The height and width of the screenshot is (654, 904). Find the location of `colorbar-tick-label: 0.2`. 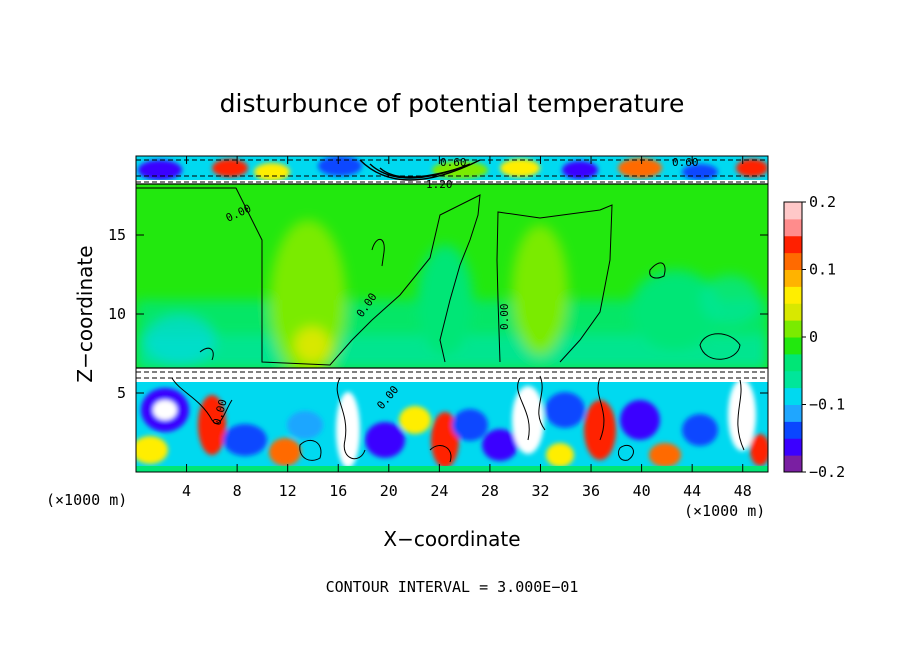

colorbar-tick-label: 0.2 is located at coordinates (822, 202).